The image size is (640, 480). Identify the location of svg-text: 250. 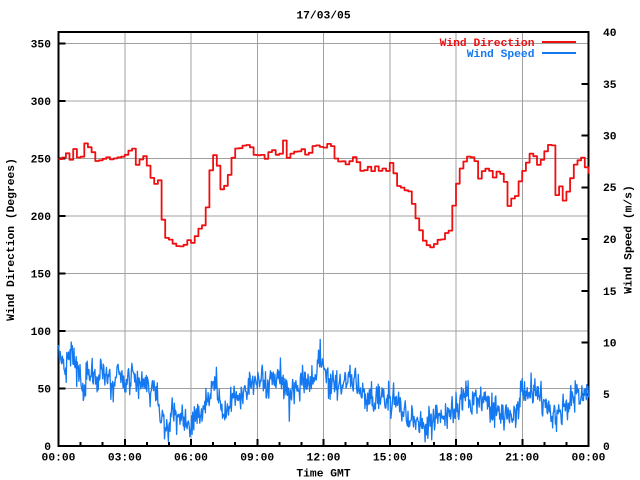
(41, 161).